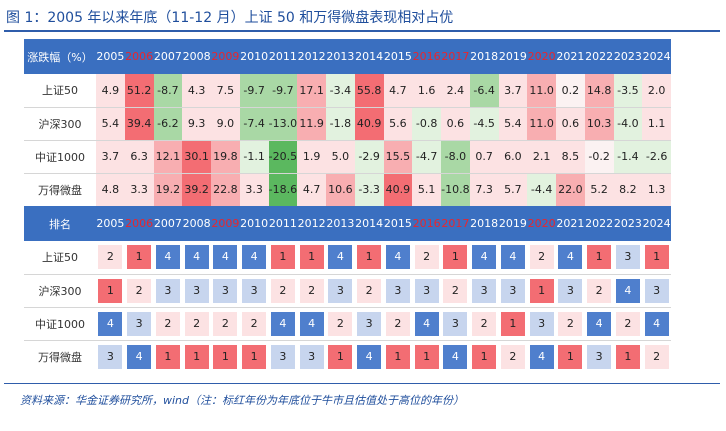  I want to click on return-value: 39.2, so click(196, 189).